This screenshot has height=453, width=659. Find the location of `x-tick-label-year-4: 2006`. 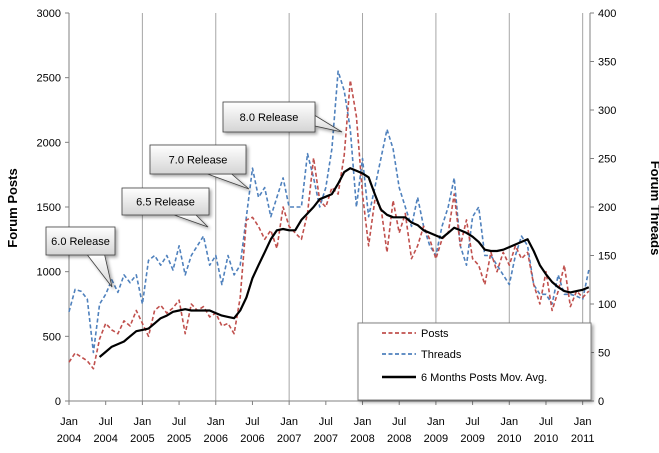

x-tick-label-year-4: 2006 is located at coordinates (216, 439).